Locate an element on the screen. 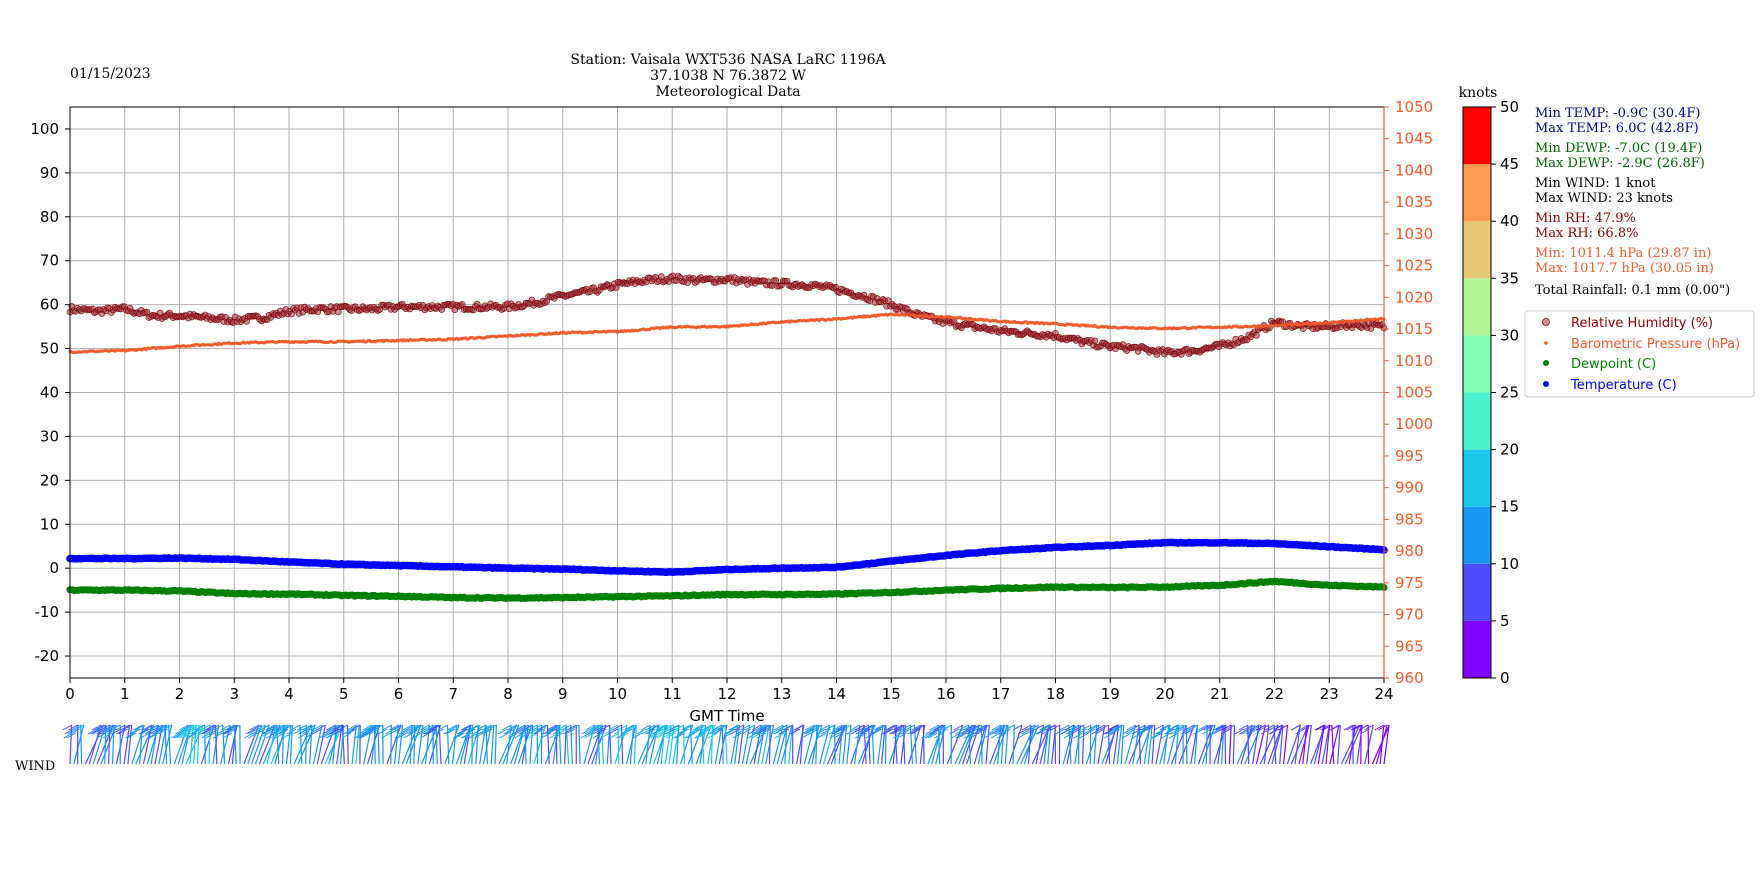 The height and width of the screenshot is (880, 1760). x-tick-label: 19 is located at coordinates (1110, 694).